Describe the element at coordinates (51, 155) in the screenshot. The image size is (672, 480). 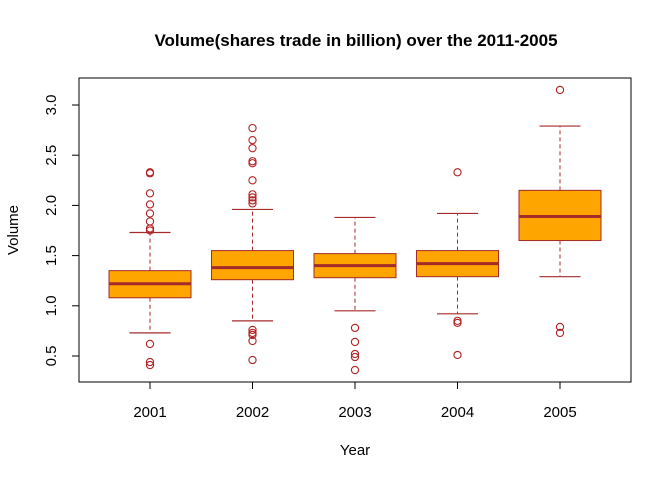
I see `y-tick-label-2.5: 2.5` at that location.